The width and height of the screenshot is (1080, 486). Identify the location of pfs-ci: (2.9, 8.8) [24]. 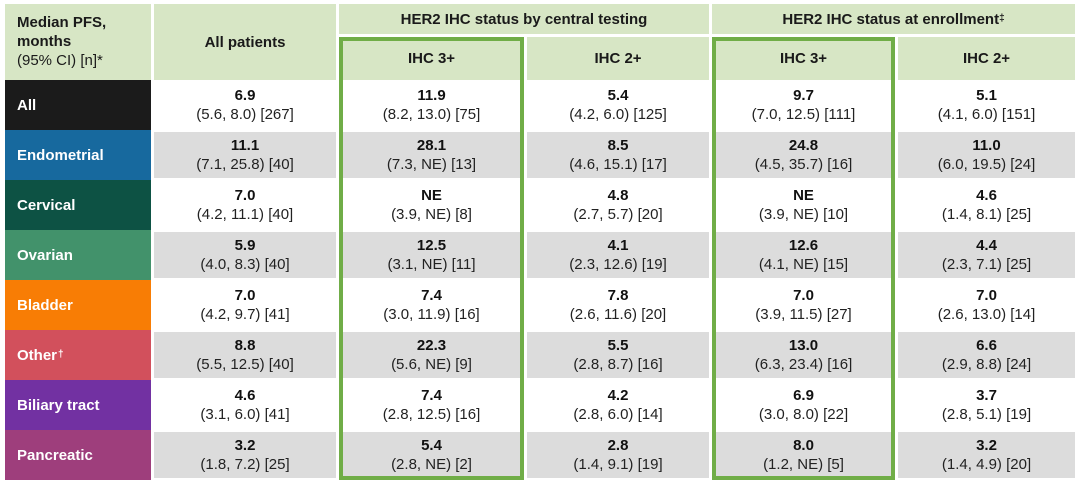
(986, 364).